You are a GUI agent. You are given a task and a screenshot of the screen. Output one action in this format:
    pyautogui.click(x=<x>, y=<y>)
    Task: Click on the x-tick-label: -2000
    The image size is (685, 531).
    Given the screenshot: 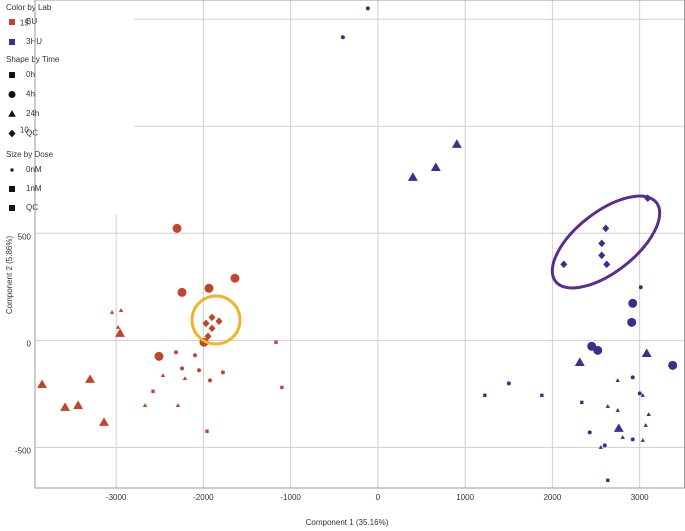 What is the action you would take?
    pyautogui.click(x=203, y=497)
    